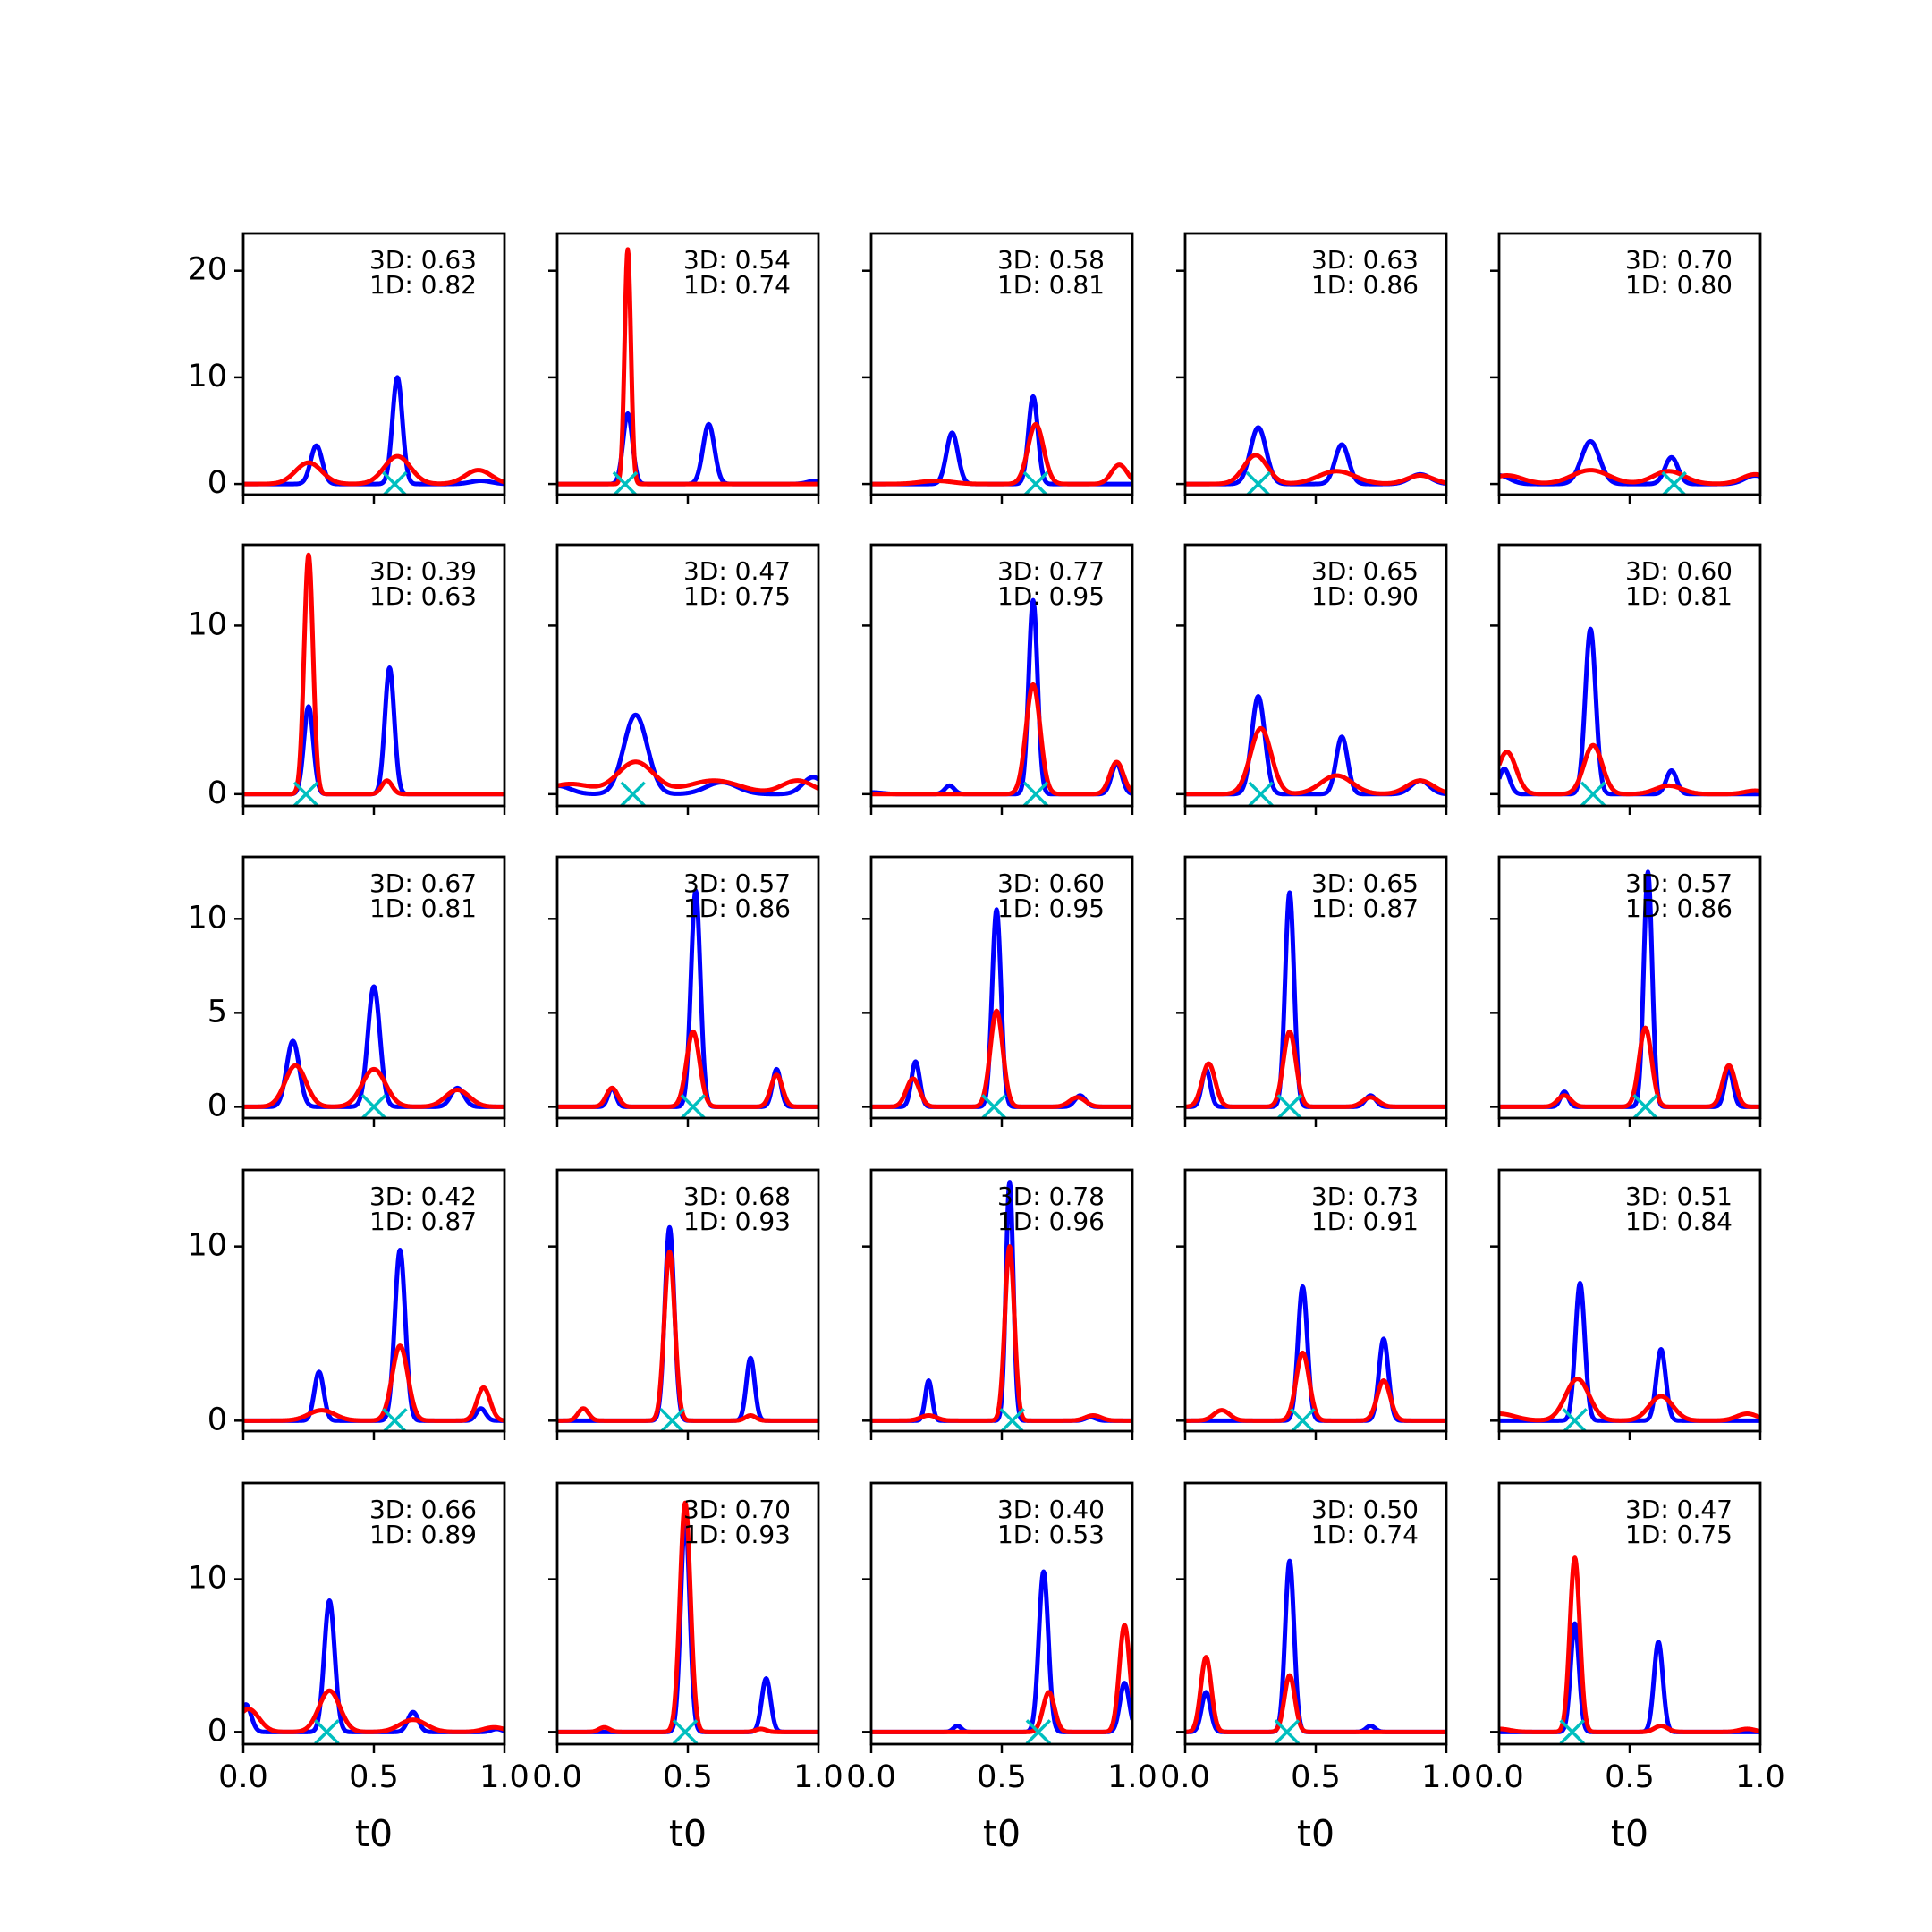  Describe the element at coordinates (1365, 1196) in the screenshot. I see `annotation-3d: 3D: 0.73` at that location.